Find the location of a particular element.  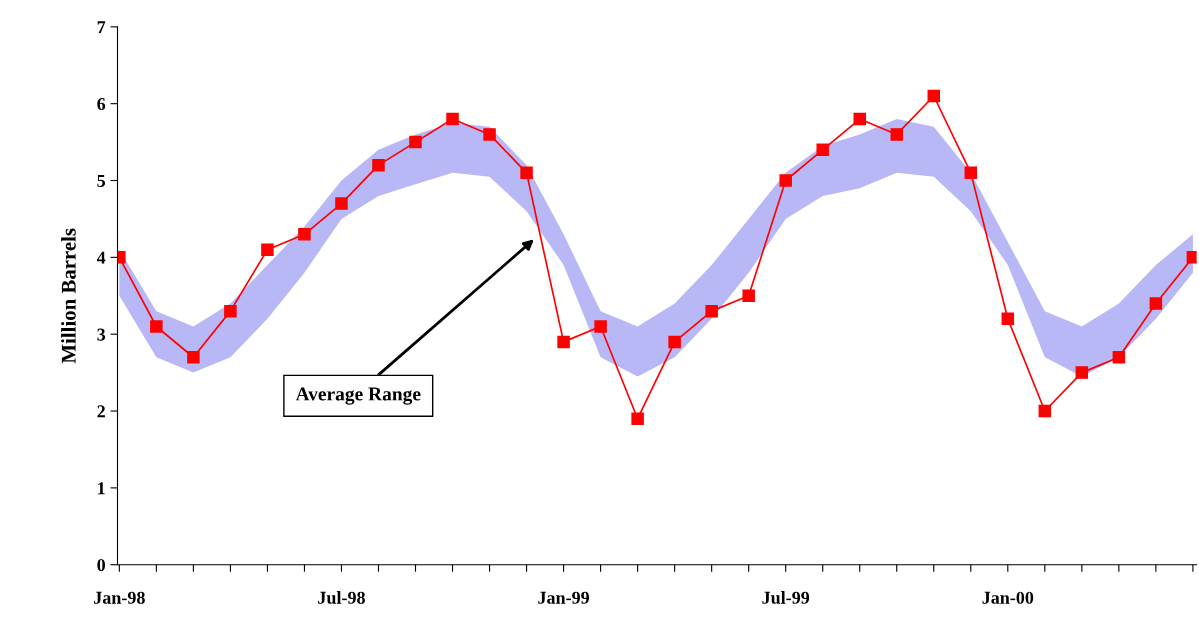

y-tick-label: 6 is located at coordinates (101, 104).